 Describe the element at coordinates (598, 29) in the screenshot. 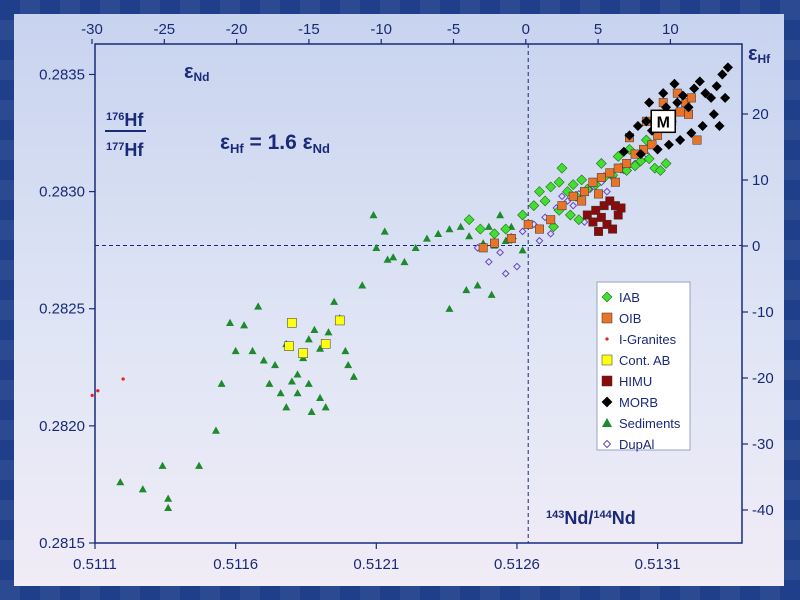

I see `x-top-tick-label: 5` at that location.